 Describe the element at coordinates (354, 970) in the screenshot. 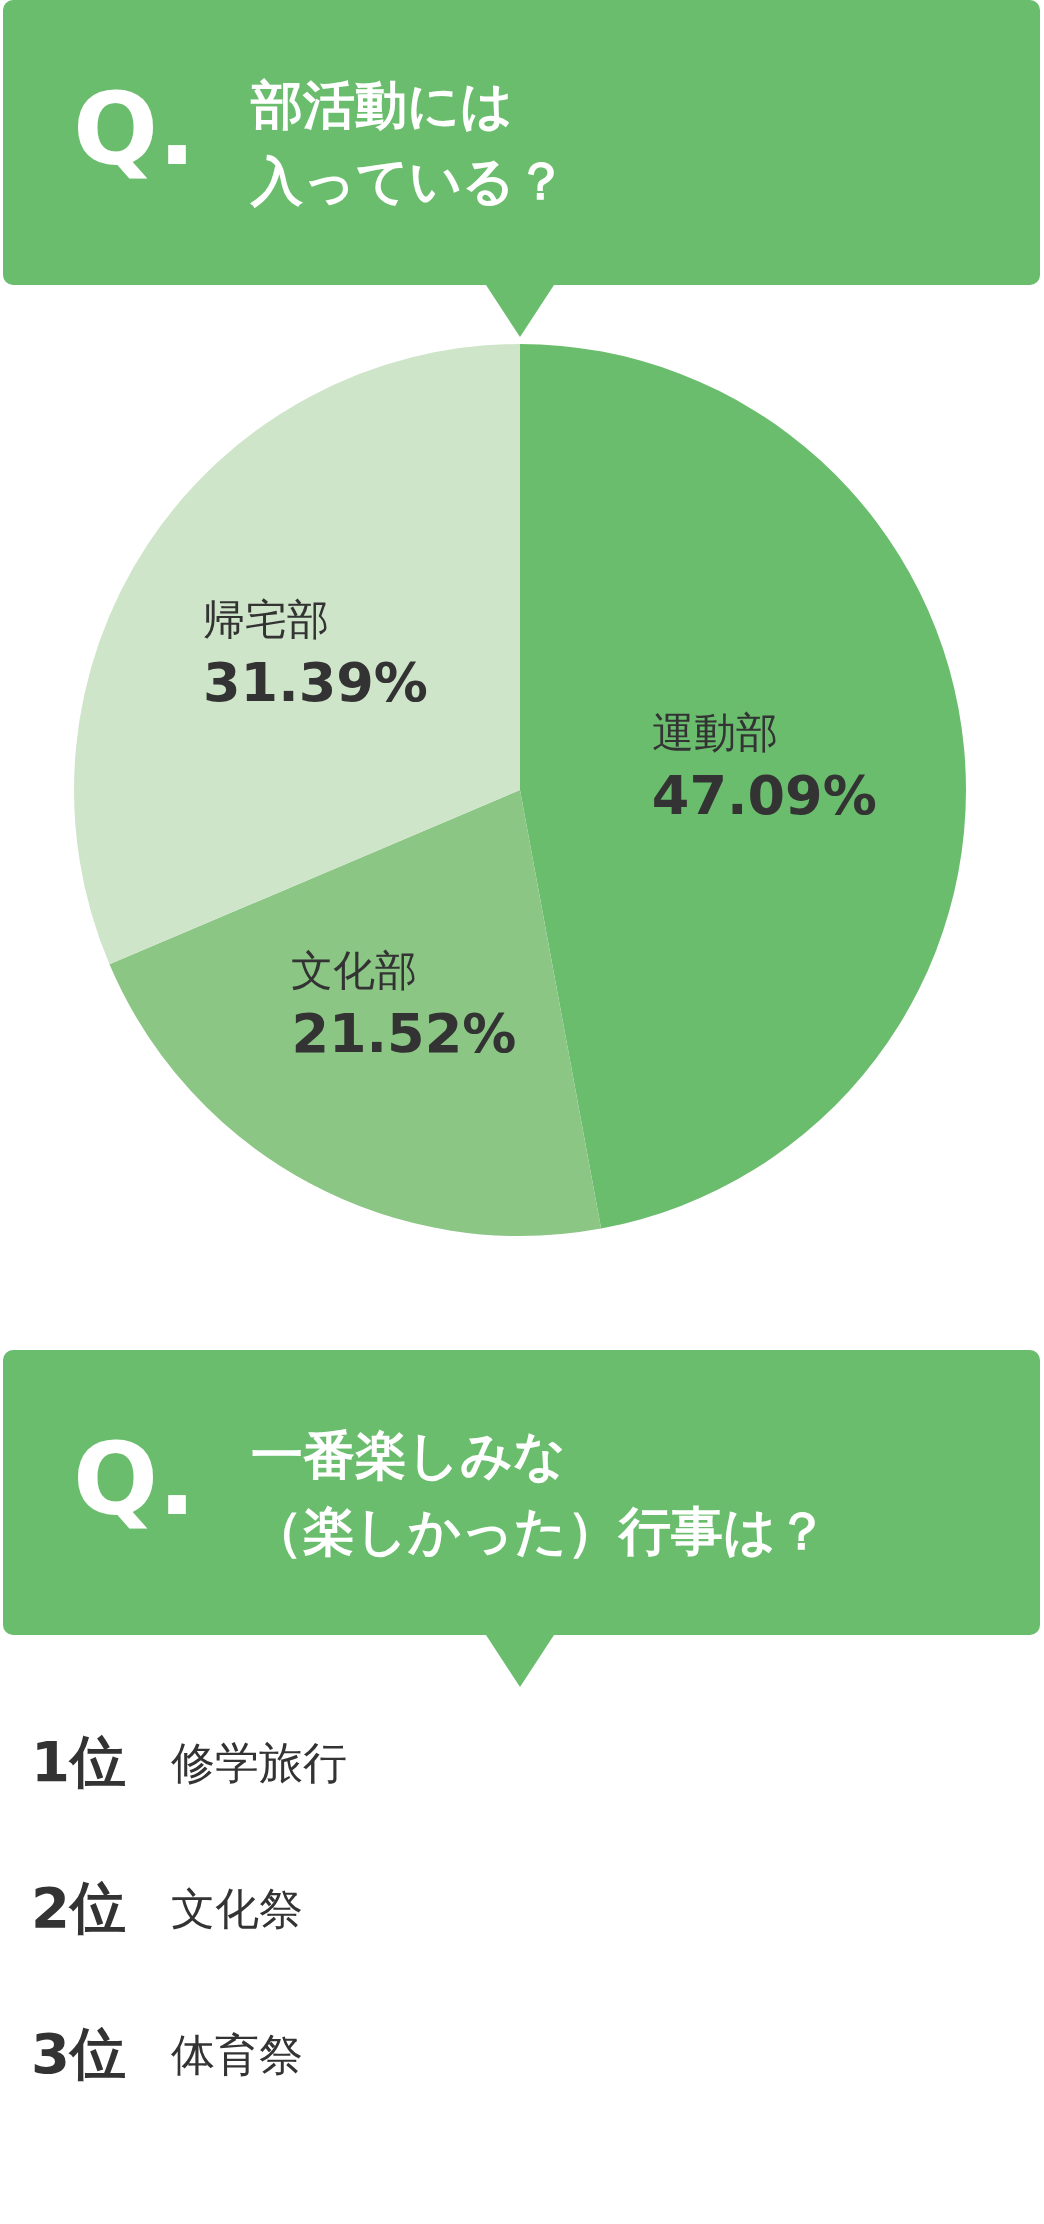

I see `slice-label: 文化部` at that location.